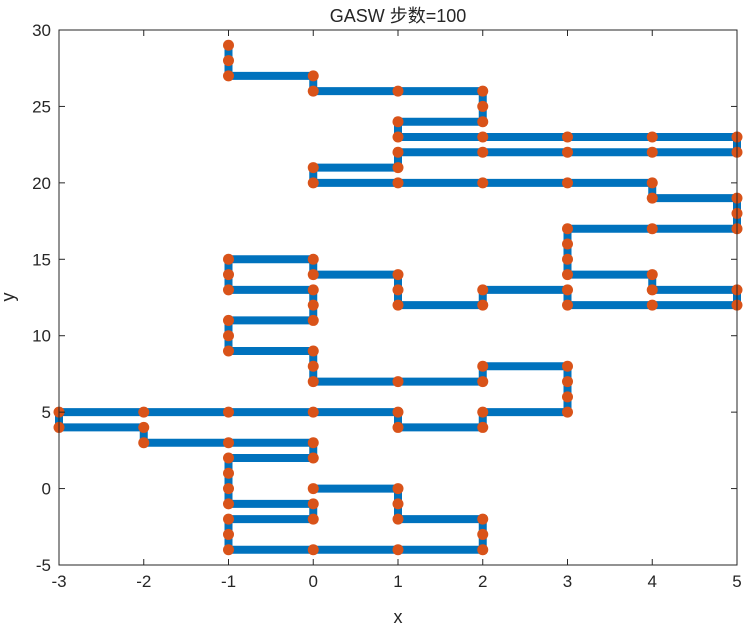  What do you see at coordinates (398, 617) in the screenshot?
I see `x-axis-label: x` at bounding box center [398, 617].